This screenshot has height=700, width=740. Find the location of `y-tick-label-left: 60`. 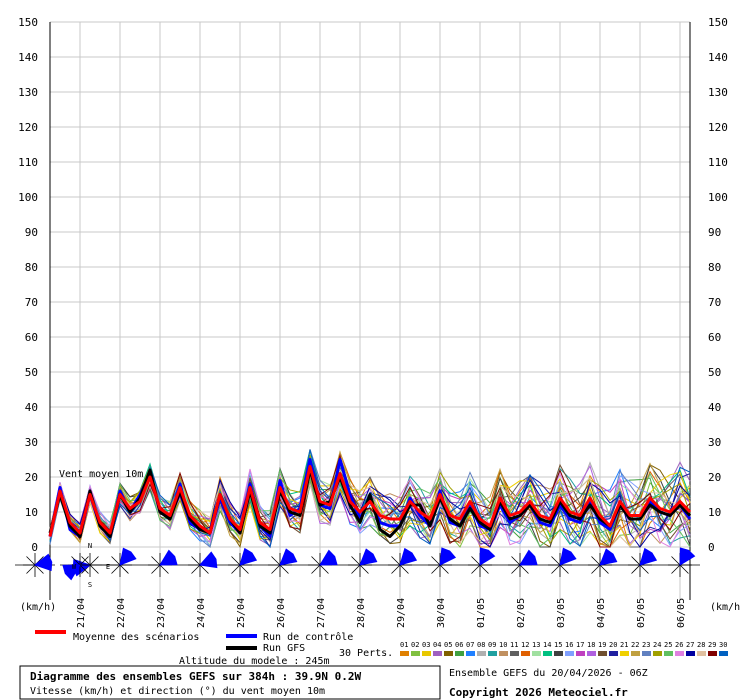

y-tick-label-left: 60 is located at coordinates (31, 337).